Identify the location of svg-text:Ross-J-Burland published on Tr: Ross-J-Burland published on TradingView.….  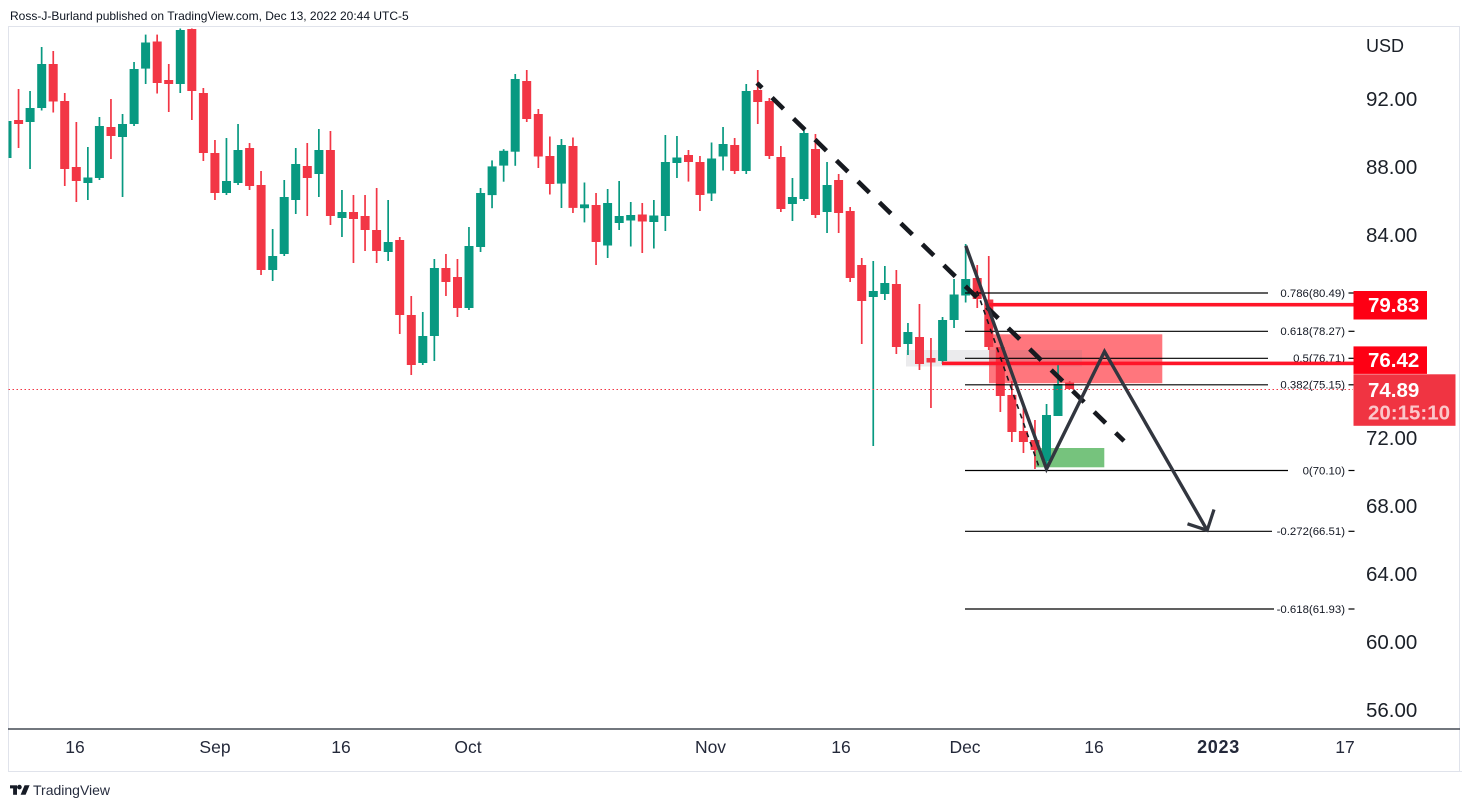
(209, 16).